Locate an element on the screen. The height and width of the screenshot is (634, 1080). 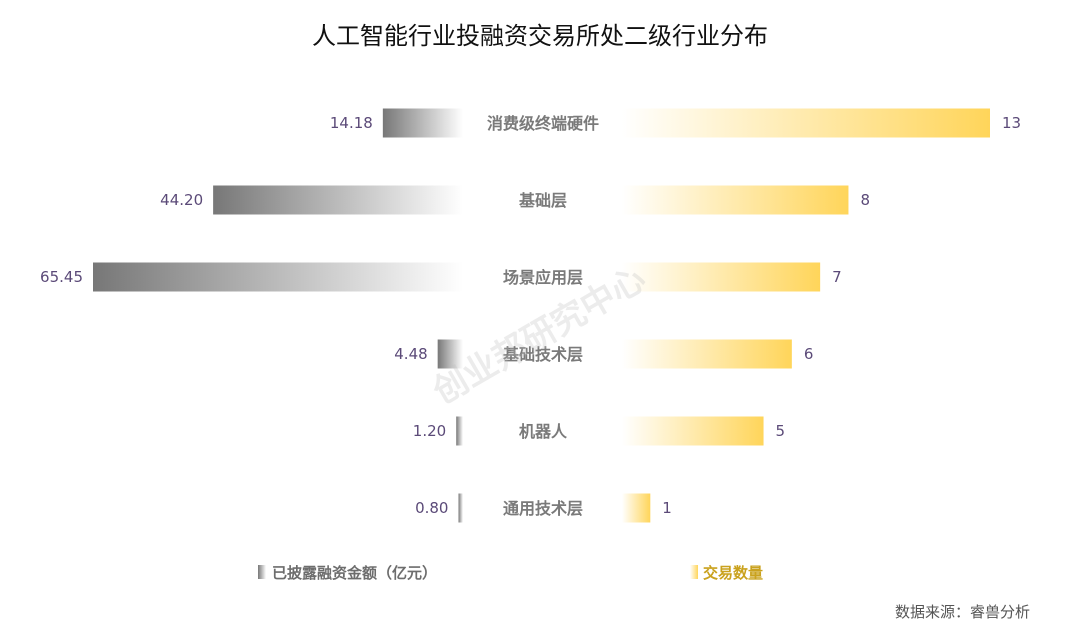
legend: 已披露融资金额（亿元） 交易数量 is located at coordinates (510, 573).